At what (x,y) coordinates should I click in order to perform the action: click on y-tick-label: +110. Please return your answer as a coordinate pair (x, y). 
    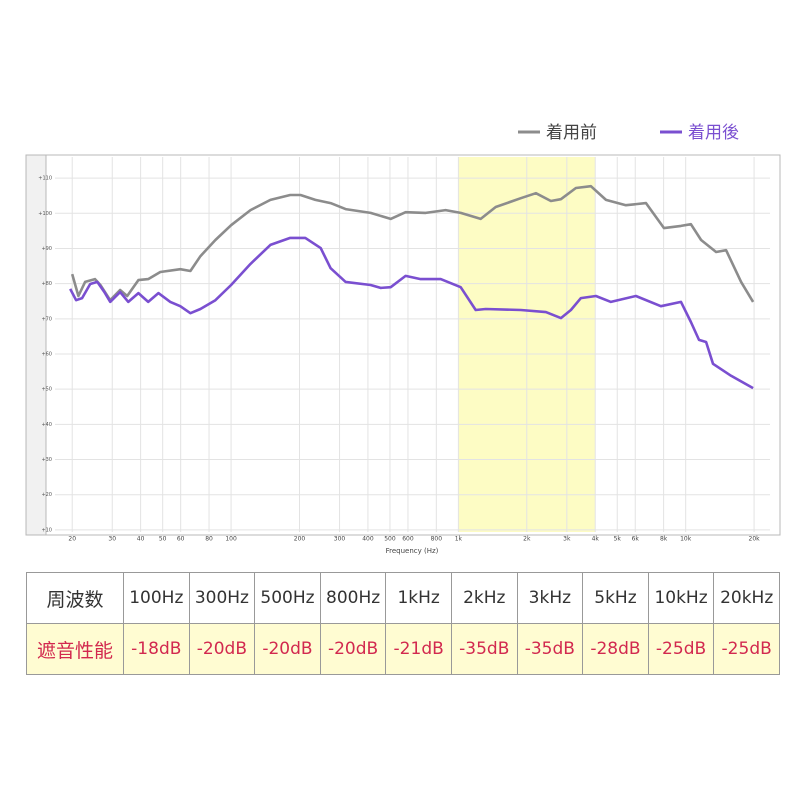
    Looking at the image, I should click on (45, 179).